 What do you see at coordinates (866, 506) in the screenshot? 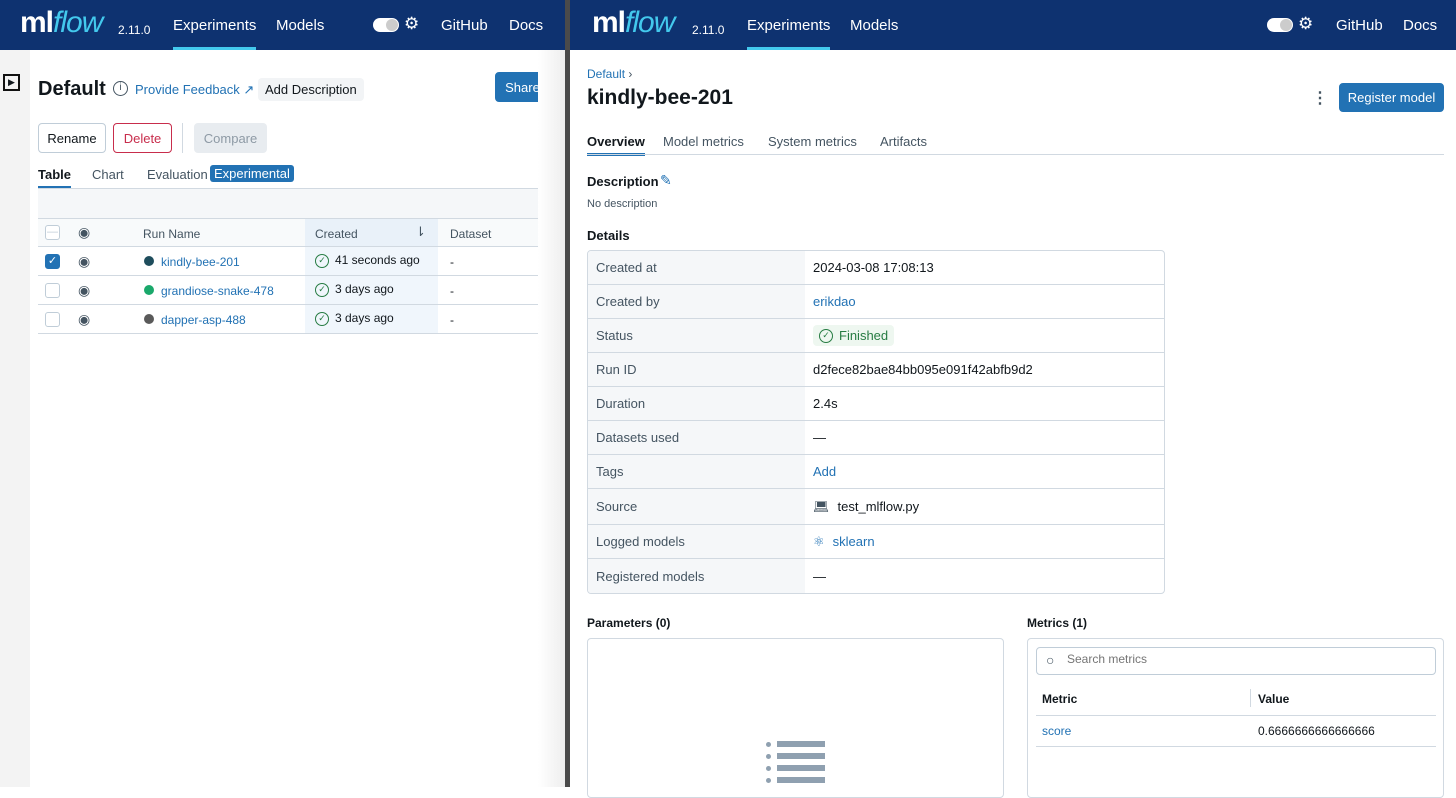
I see `details-value: 💻︎ test_mlflow.py` at bounding box center [866, 506].